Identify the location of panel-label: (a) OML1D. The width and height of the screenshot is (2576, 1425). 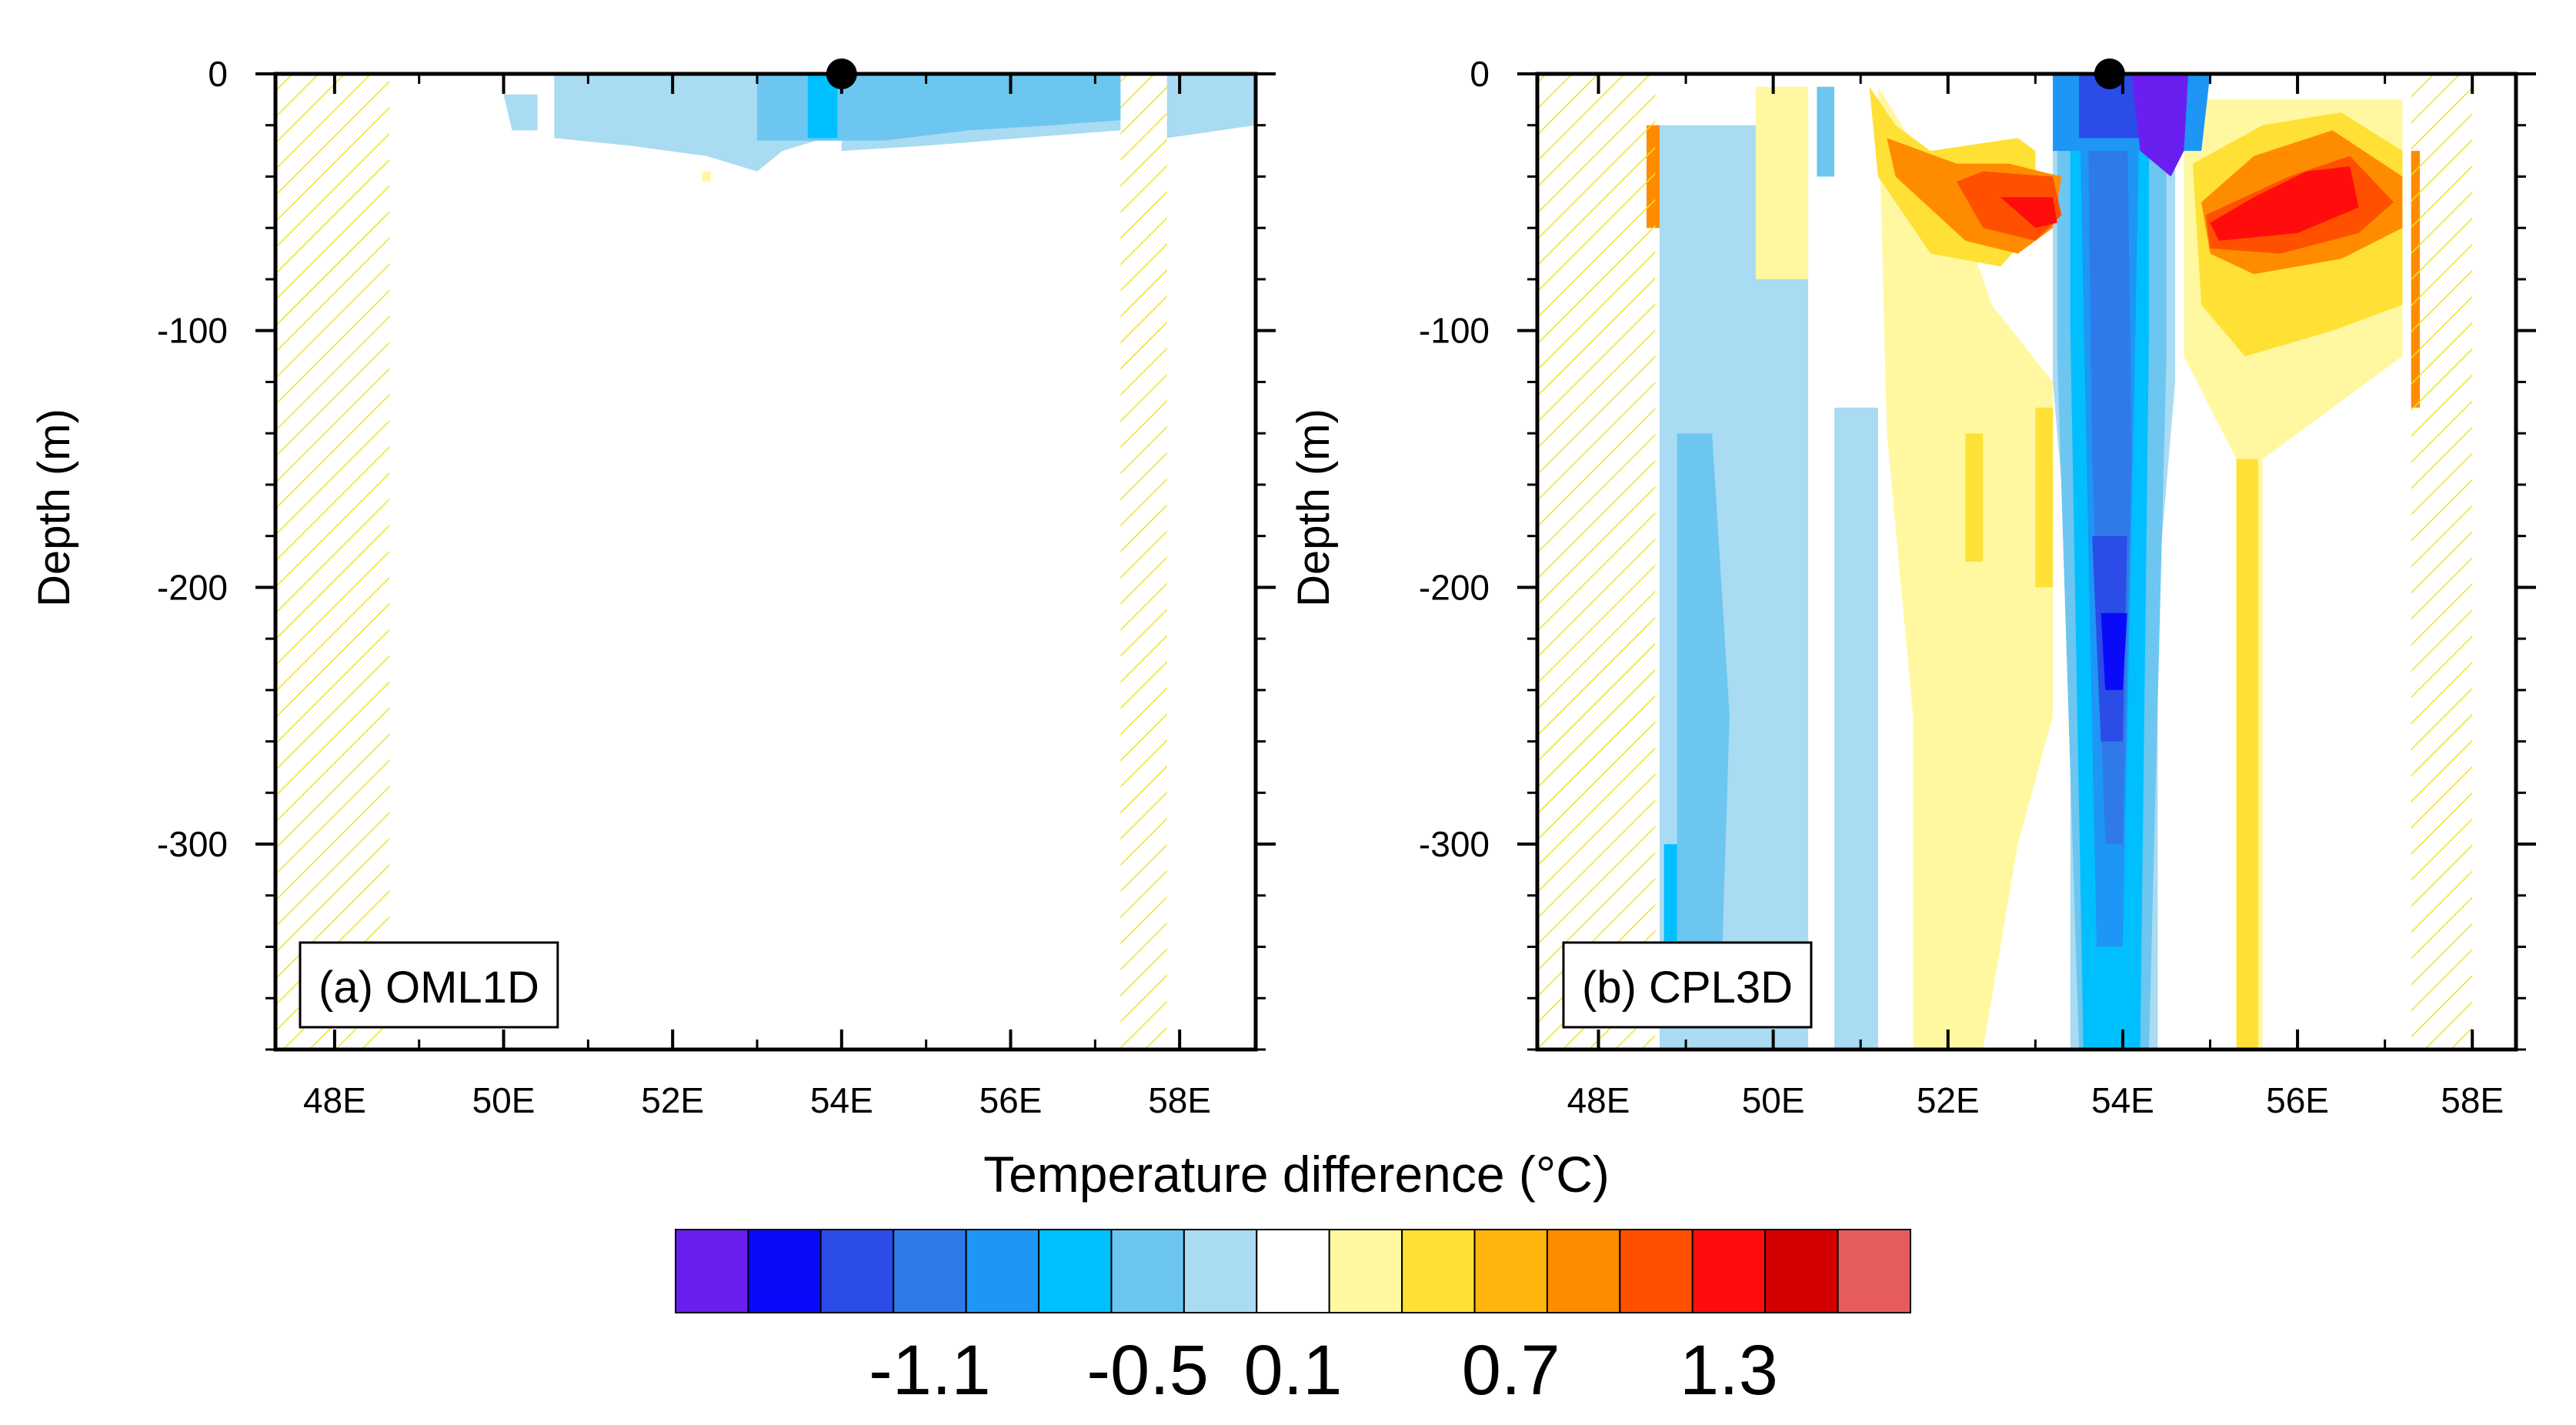
(429, 988).